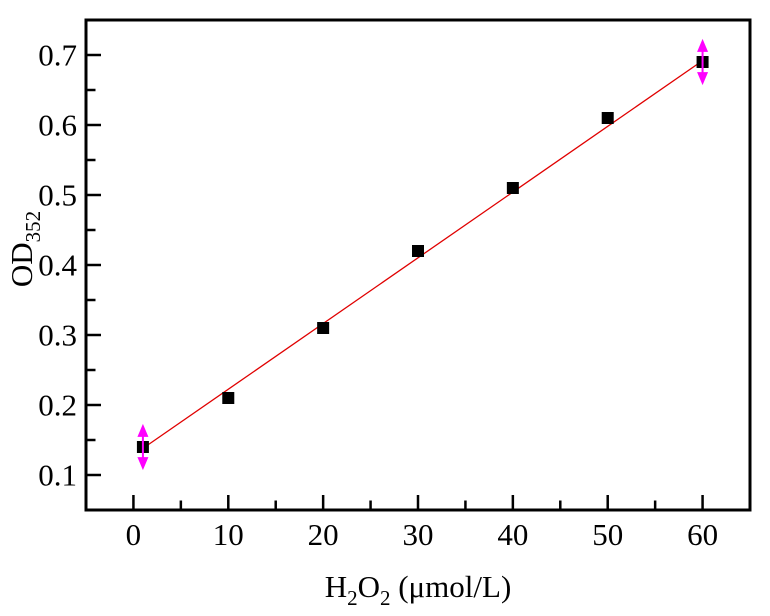  I want to click on y-axis-label-segment: 352, so click(33, 227).